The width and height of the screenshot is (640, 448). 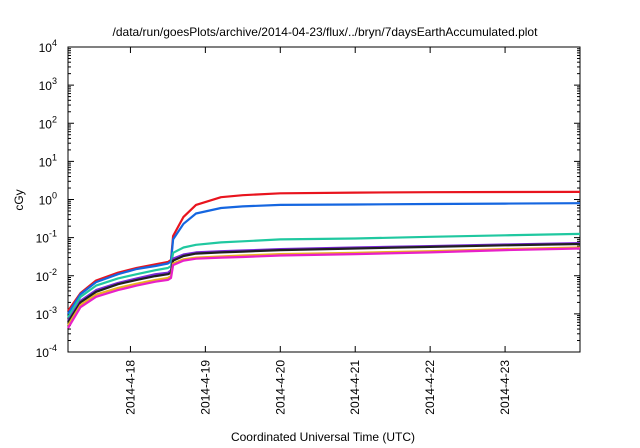 I want to click on x-tick-label: 2014-4-23, so click(x=505, y=387).